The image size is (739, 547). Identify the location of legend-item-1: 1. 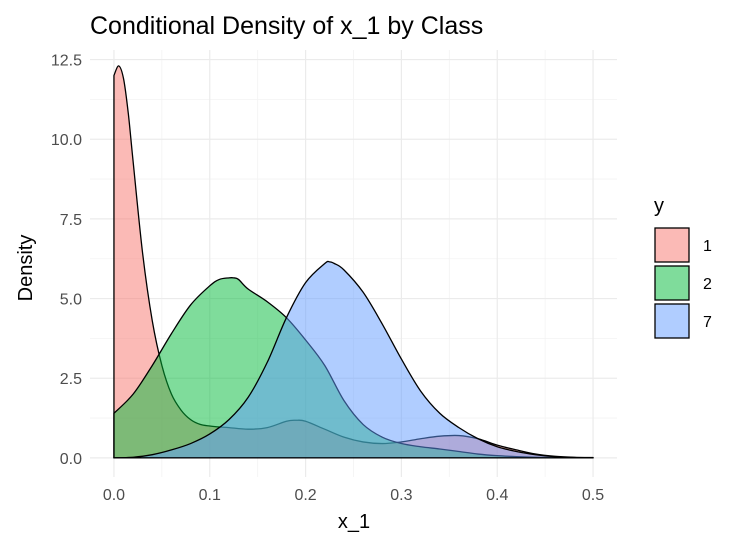
(683, 245).